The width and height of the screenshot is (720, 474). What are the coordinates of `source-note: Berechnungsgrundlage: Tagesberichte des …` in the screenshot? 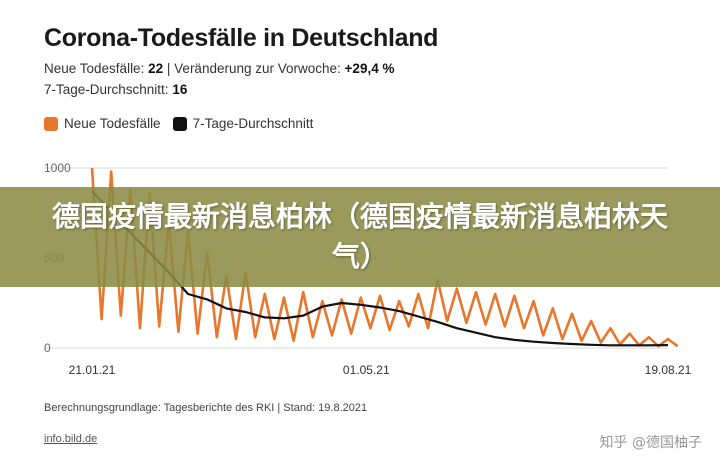 It's located at (206, 408).